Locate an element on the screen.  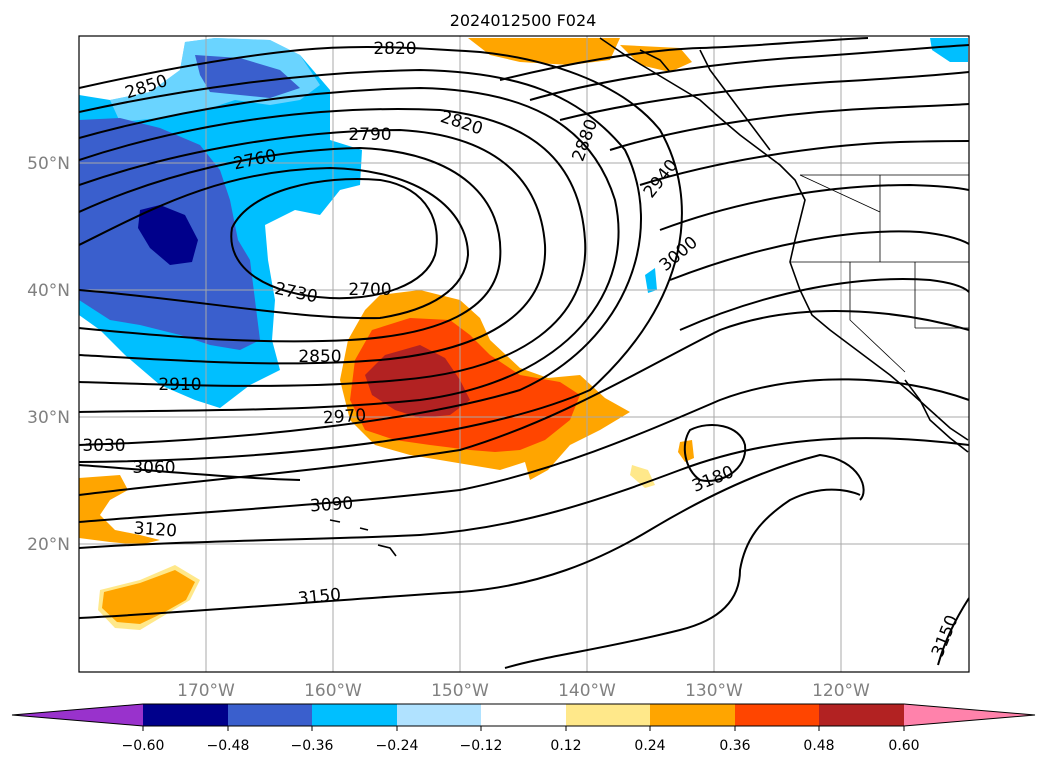
lat-tick-label: 50°N is located at coordinates (48, 164).